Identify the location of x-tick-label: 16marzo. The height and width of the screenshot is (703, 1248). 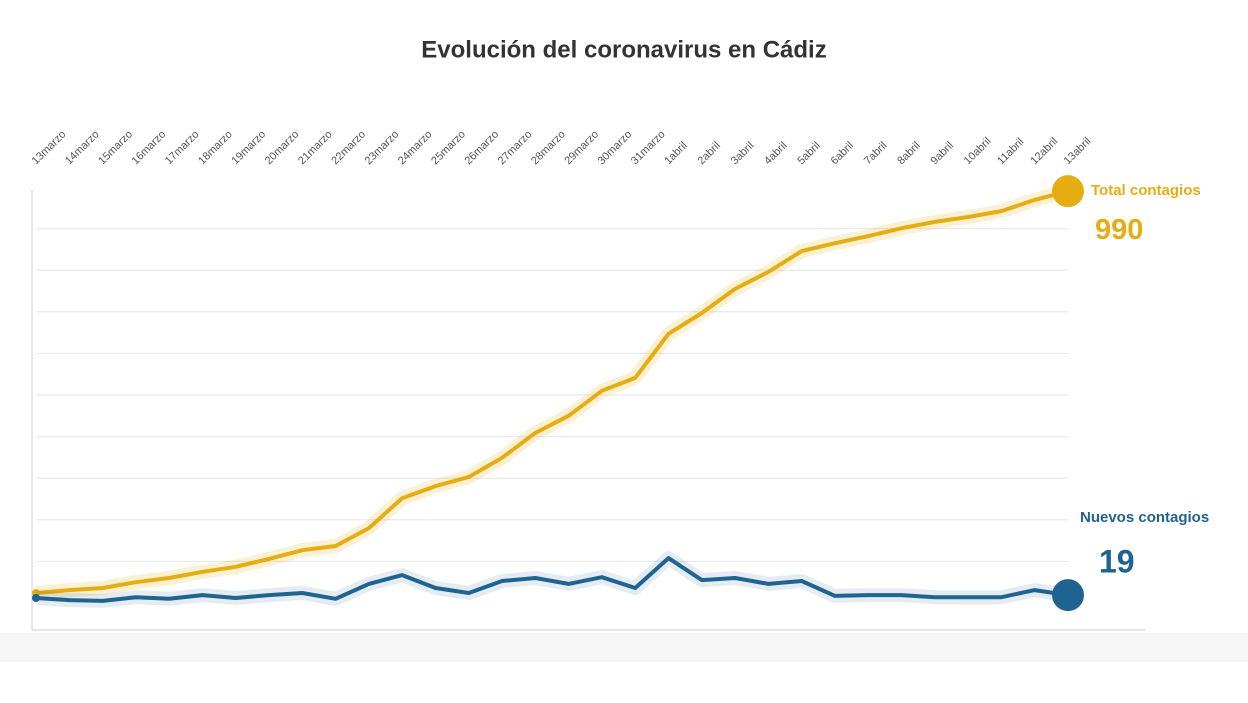
(149, 147).